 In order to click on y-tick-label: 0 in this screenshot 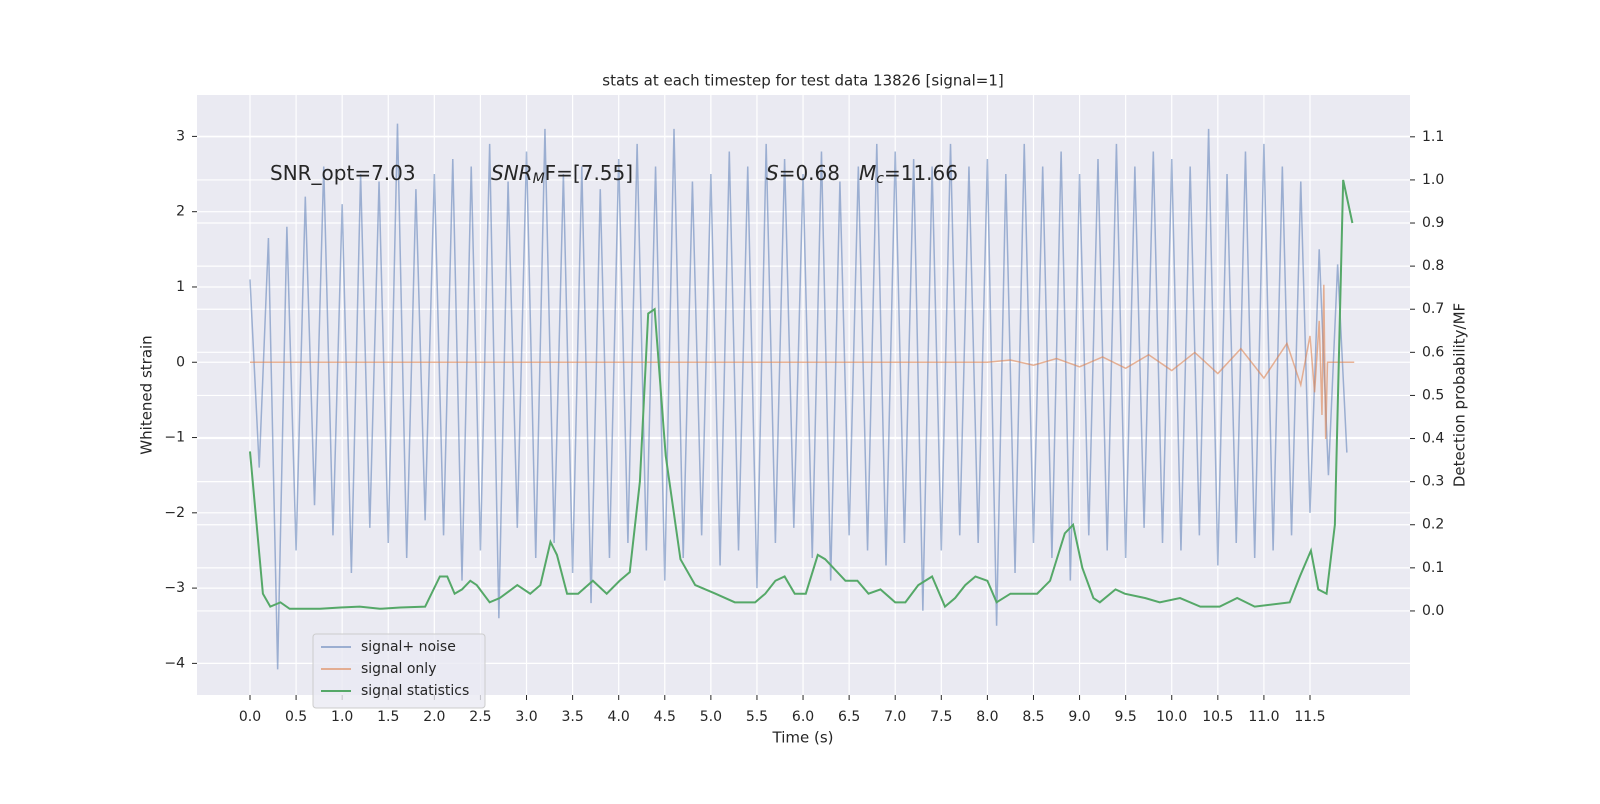, I will do `click(180, 362)`.